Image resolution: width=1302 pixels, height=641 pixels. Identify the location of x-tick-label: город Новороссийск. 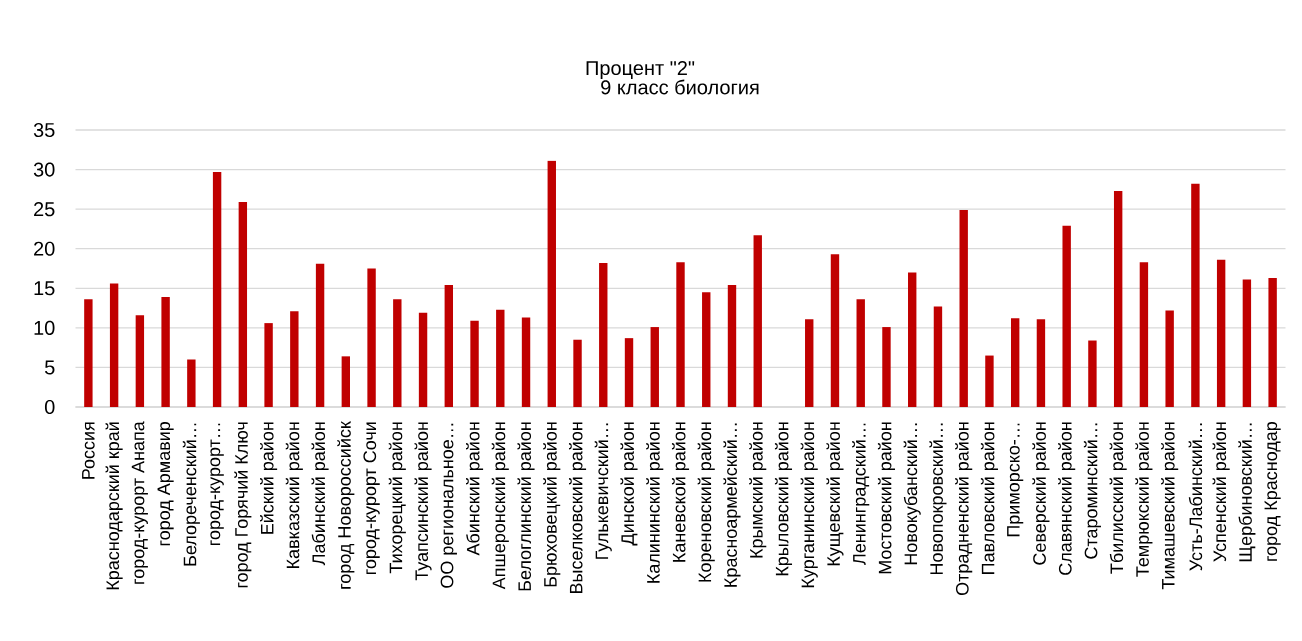
(346, 505).